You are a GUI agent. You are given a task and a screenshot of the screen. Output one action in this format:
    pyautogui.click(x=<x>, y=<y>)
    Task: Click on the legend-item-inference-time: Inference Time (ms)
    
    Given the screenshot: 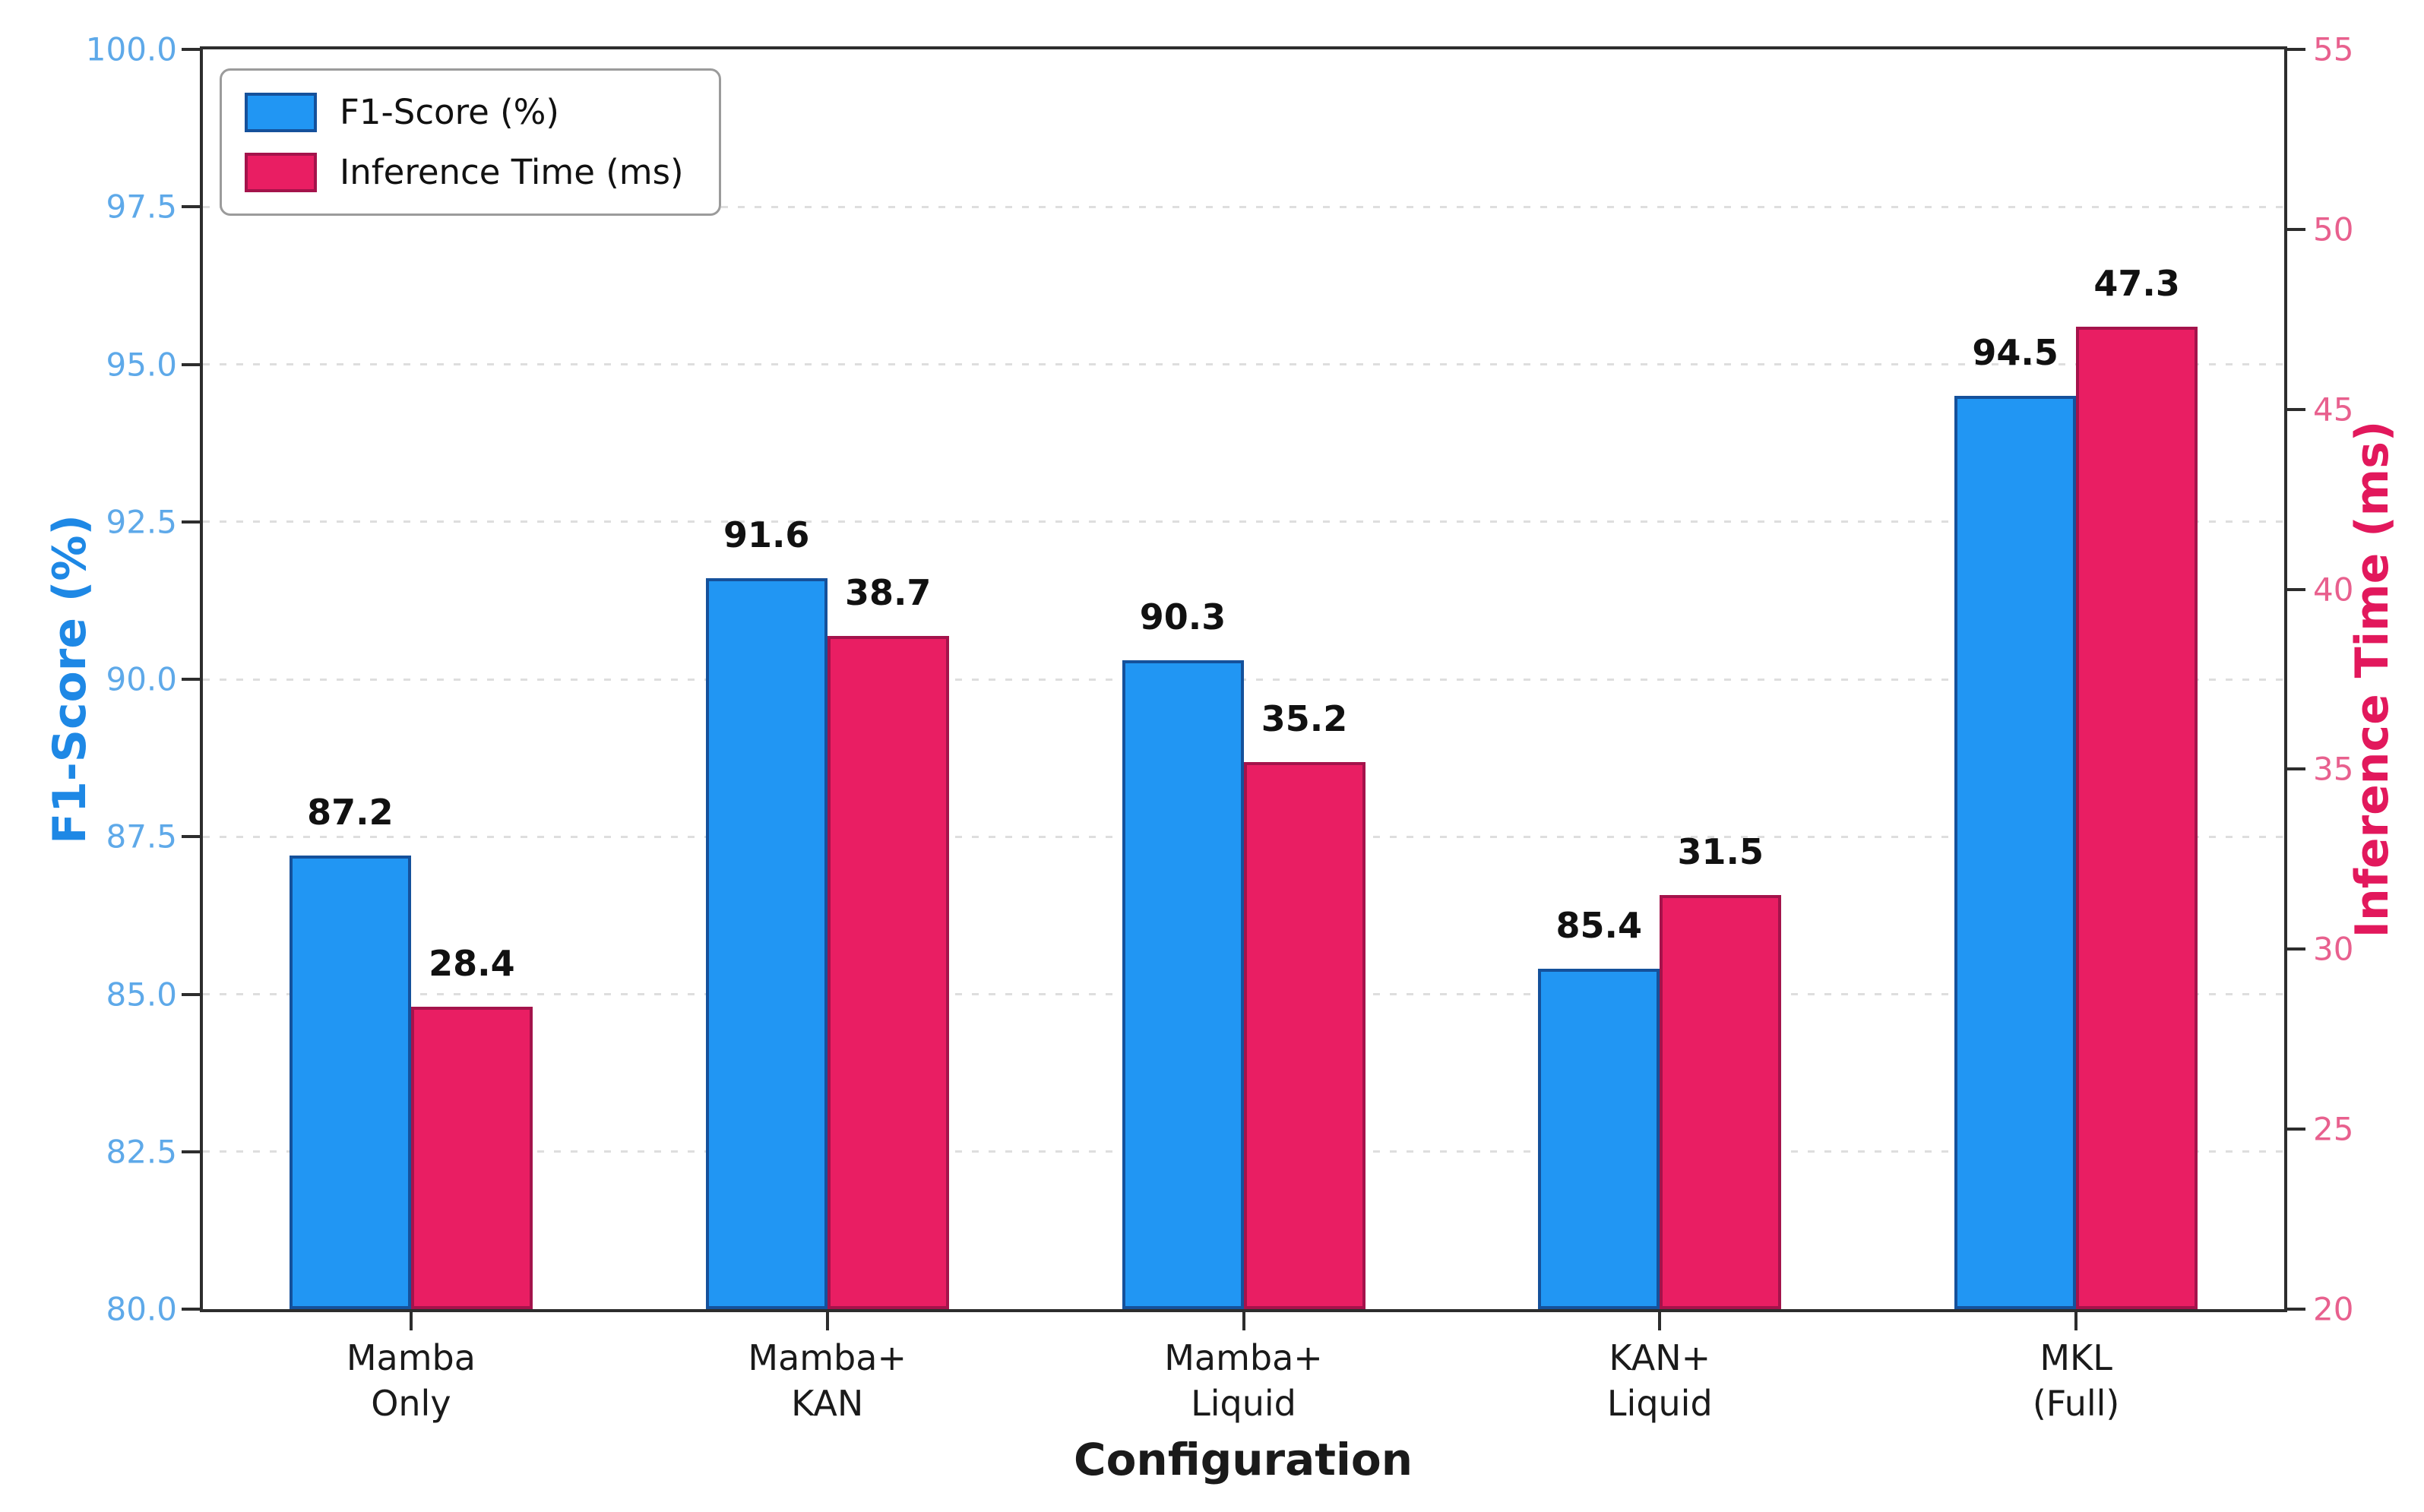 What is the action you would take?
    pyautogui.click(x=464, y=172)
    